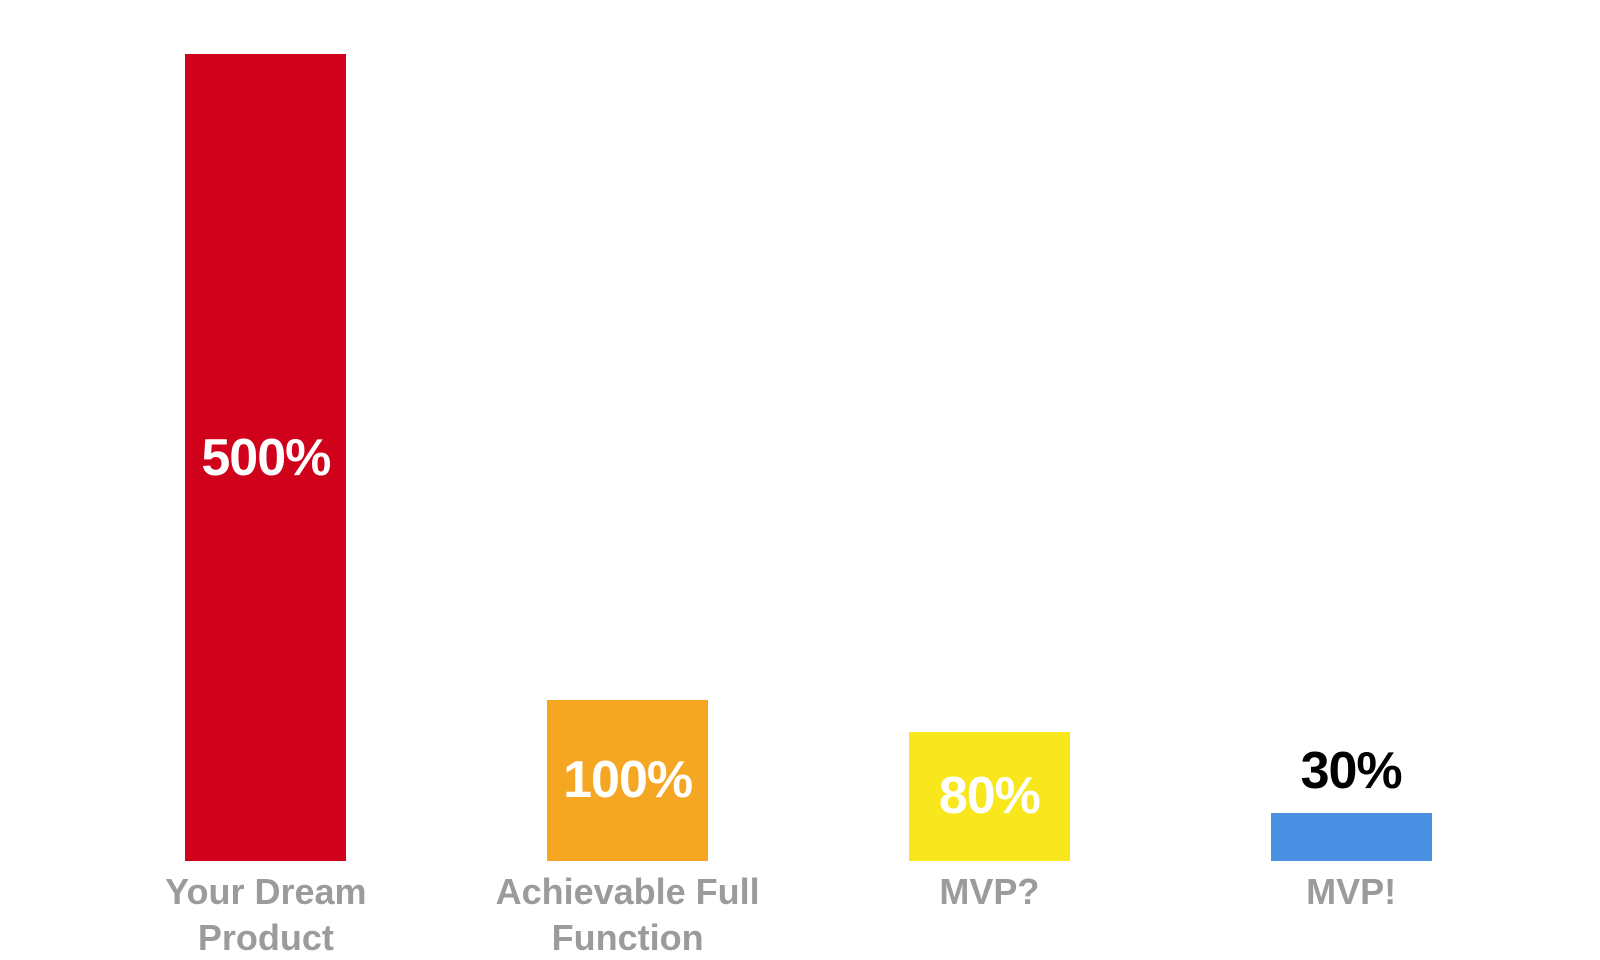  I want to click on x-tick-label: MVP?, so click(989, 891).